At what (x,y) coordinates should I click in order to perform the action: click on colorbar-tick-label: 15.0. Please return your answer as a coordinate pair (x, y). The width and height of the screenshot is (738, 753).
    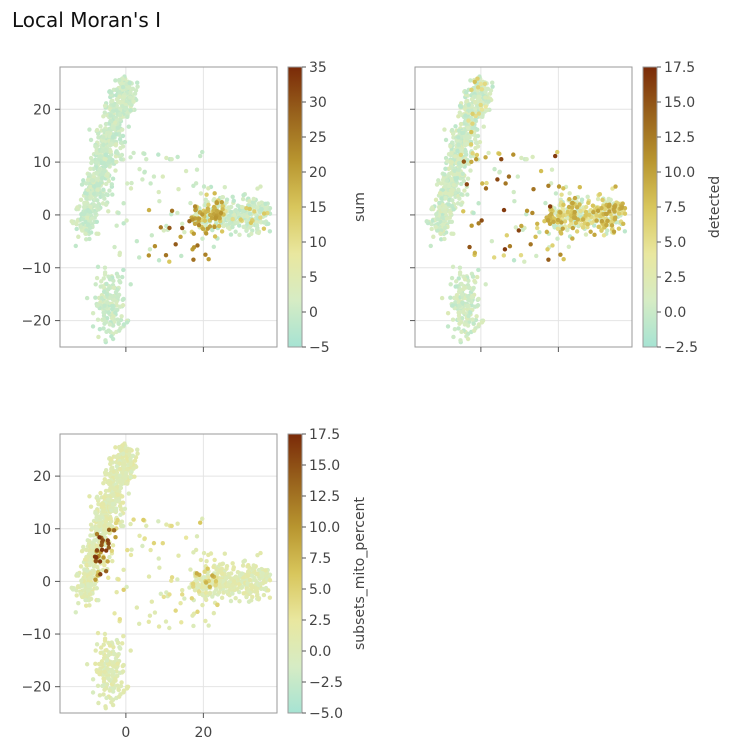
    Looking at the image, I should click on (324, 466).